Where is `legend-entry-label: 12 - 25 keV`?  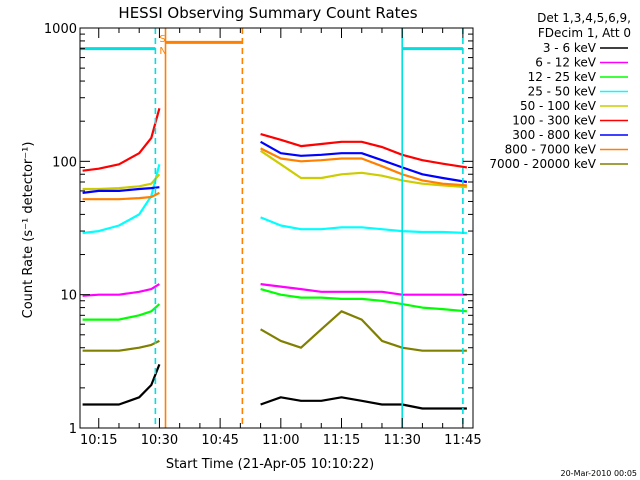
legend-entry-label: 12 - 25 keV is located at coordinates (562, 77).